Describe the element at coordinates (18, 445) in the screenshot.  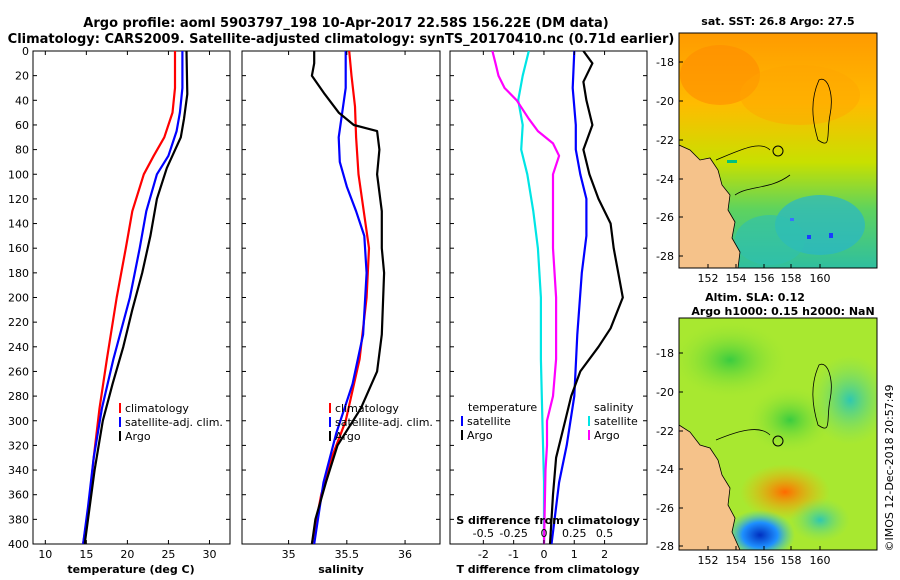
I see `depth-tick-label: 320` at that location.